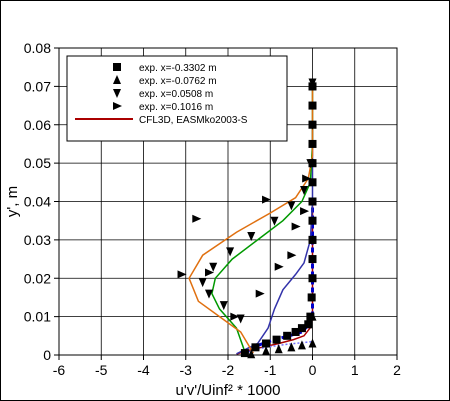 The width and height of the screenshot is (450, 401). Describe the element at coordinates (176, 94) in the screenshot. I see `legend-label: exp. x=0.0508 m` at that location.